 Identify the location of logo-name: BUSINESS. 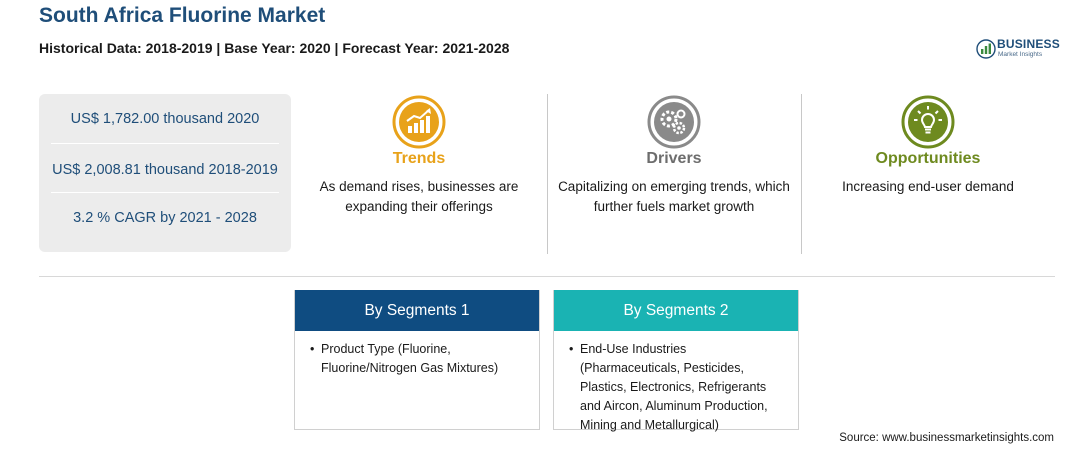
(1028, 44).